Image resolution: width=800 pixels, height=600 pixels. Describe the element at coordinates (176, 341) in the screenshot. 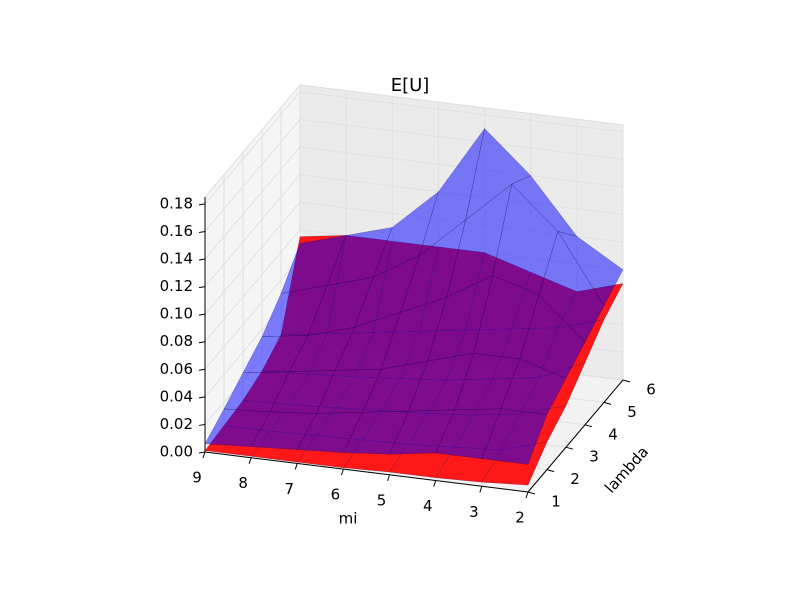

I see `z-tick-label: 0.08` at that location.